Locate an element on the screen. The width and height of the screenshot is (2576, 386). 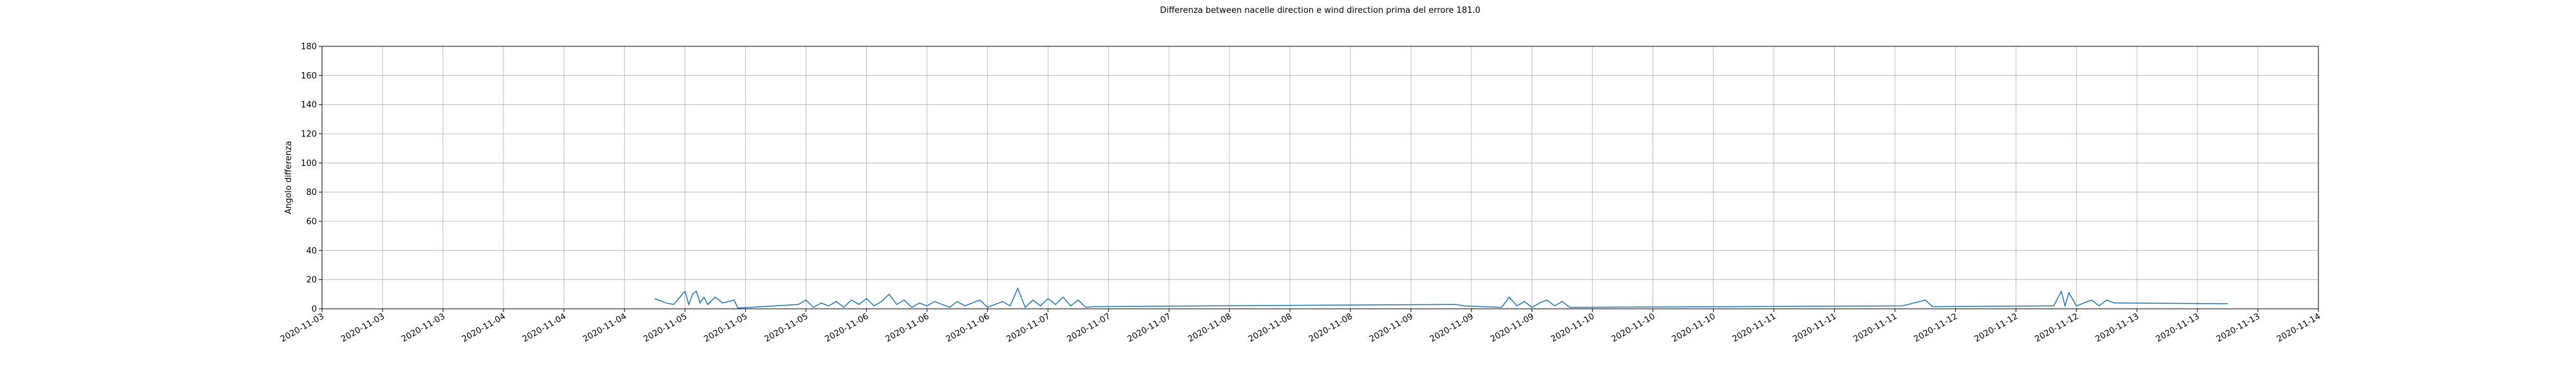
y-tick-label: 0 is located at coordinates (314, 310).